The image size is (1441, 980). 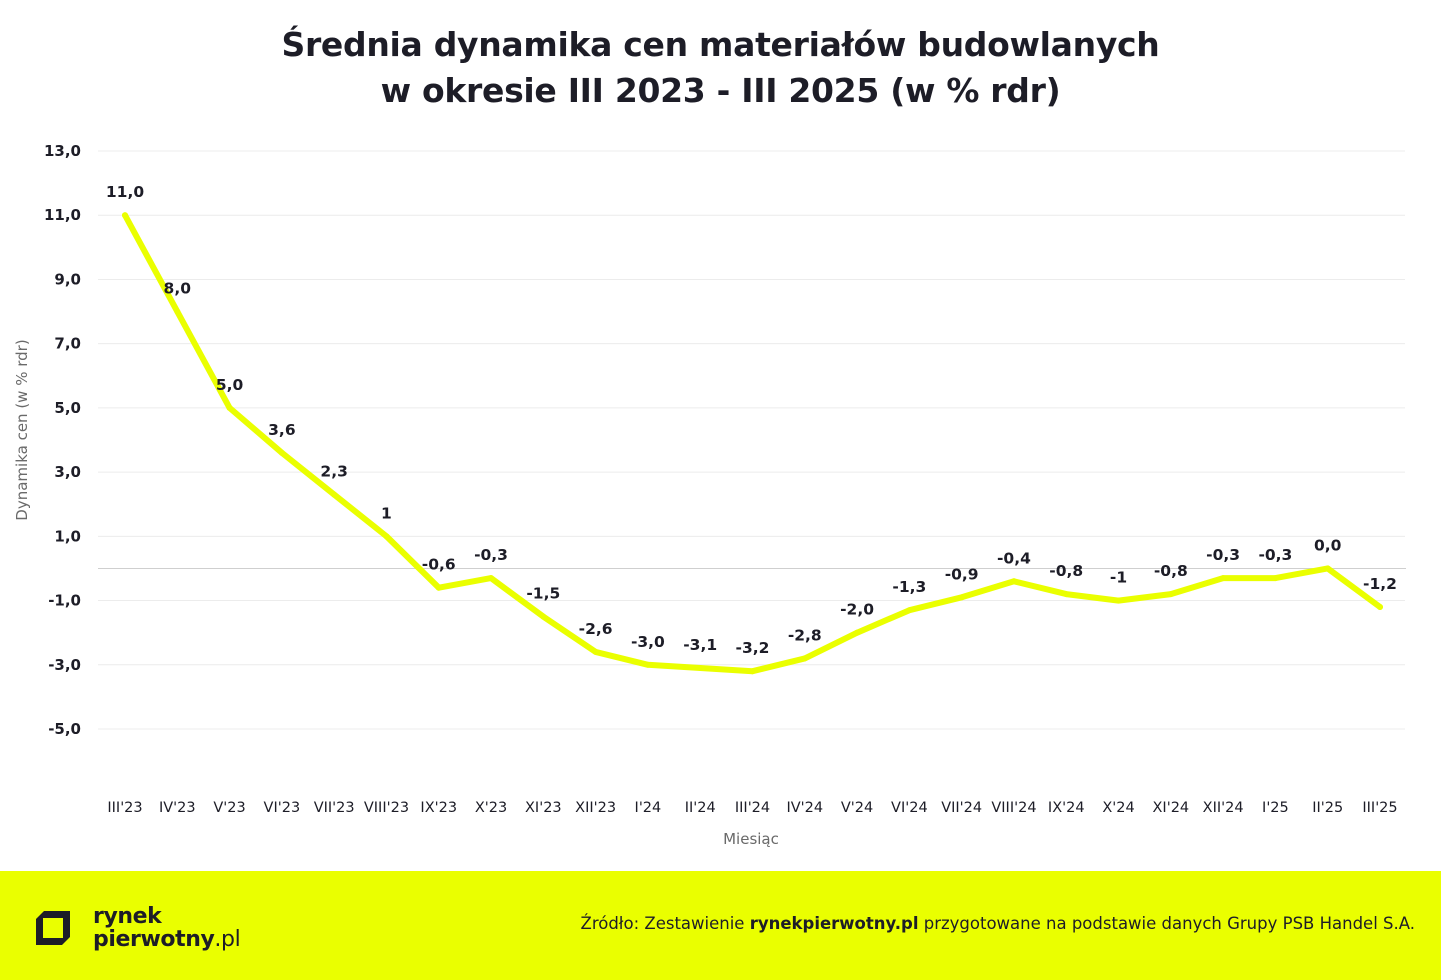 I want to click on data-label: 5,0, so click(x=230, y=385).